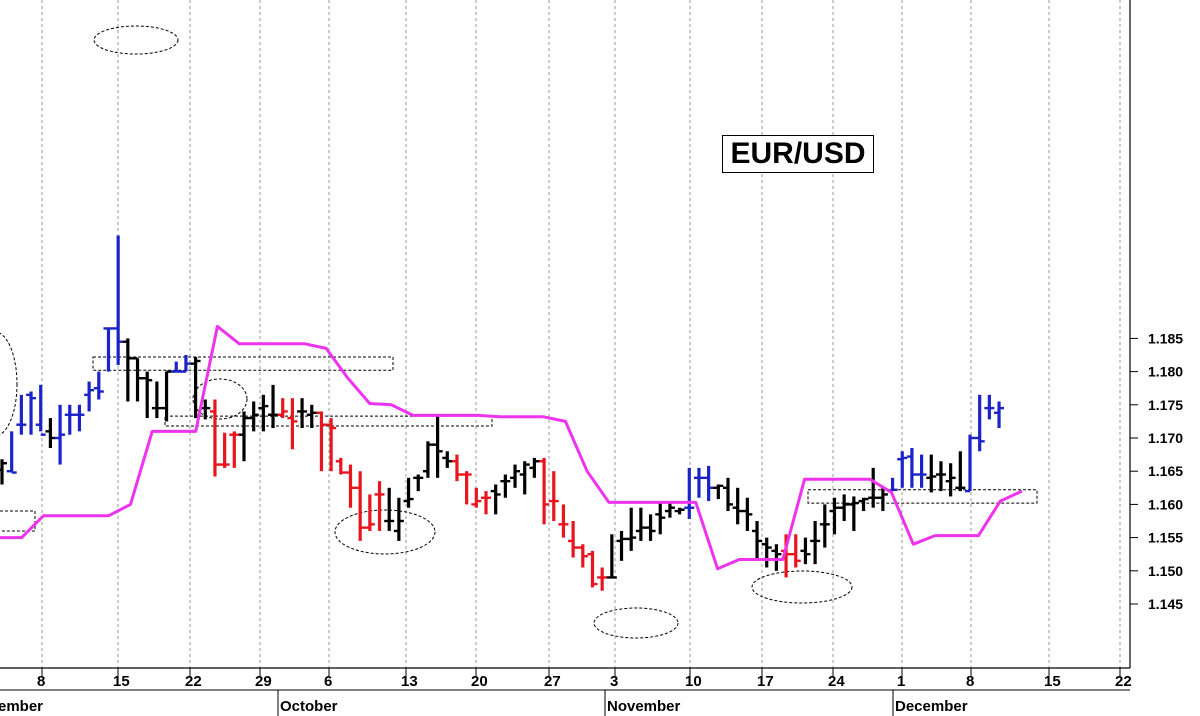 The width and height of the screenshot is (1200, 716). Describe the element at coordinates (328, 681) in the screenshot. I see `x-tick-label: 6` at that location.